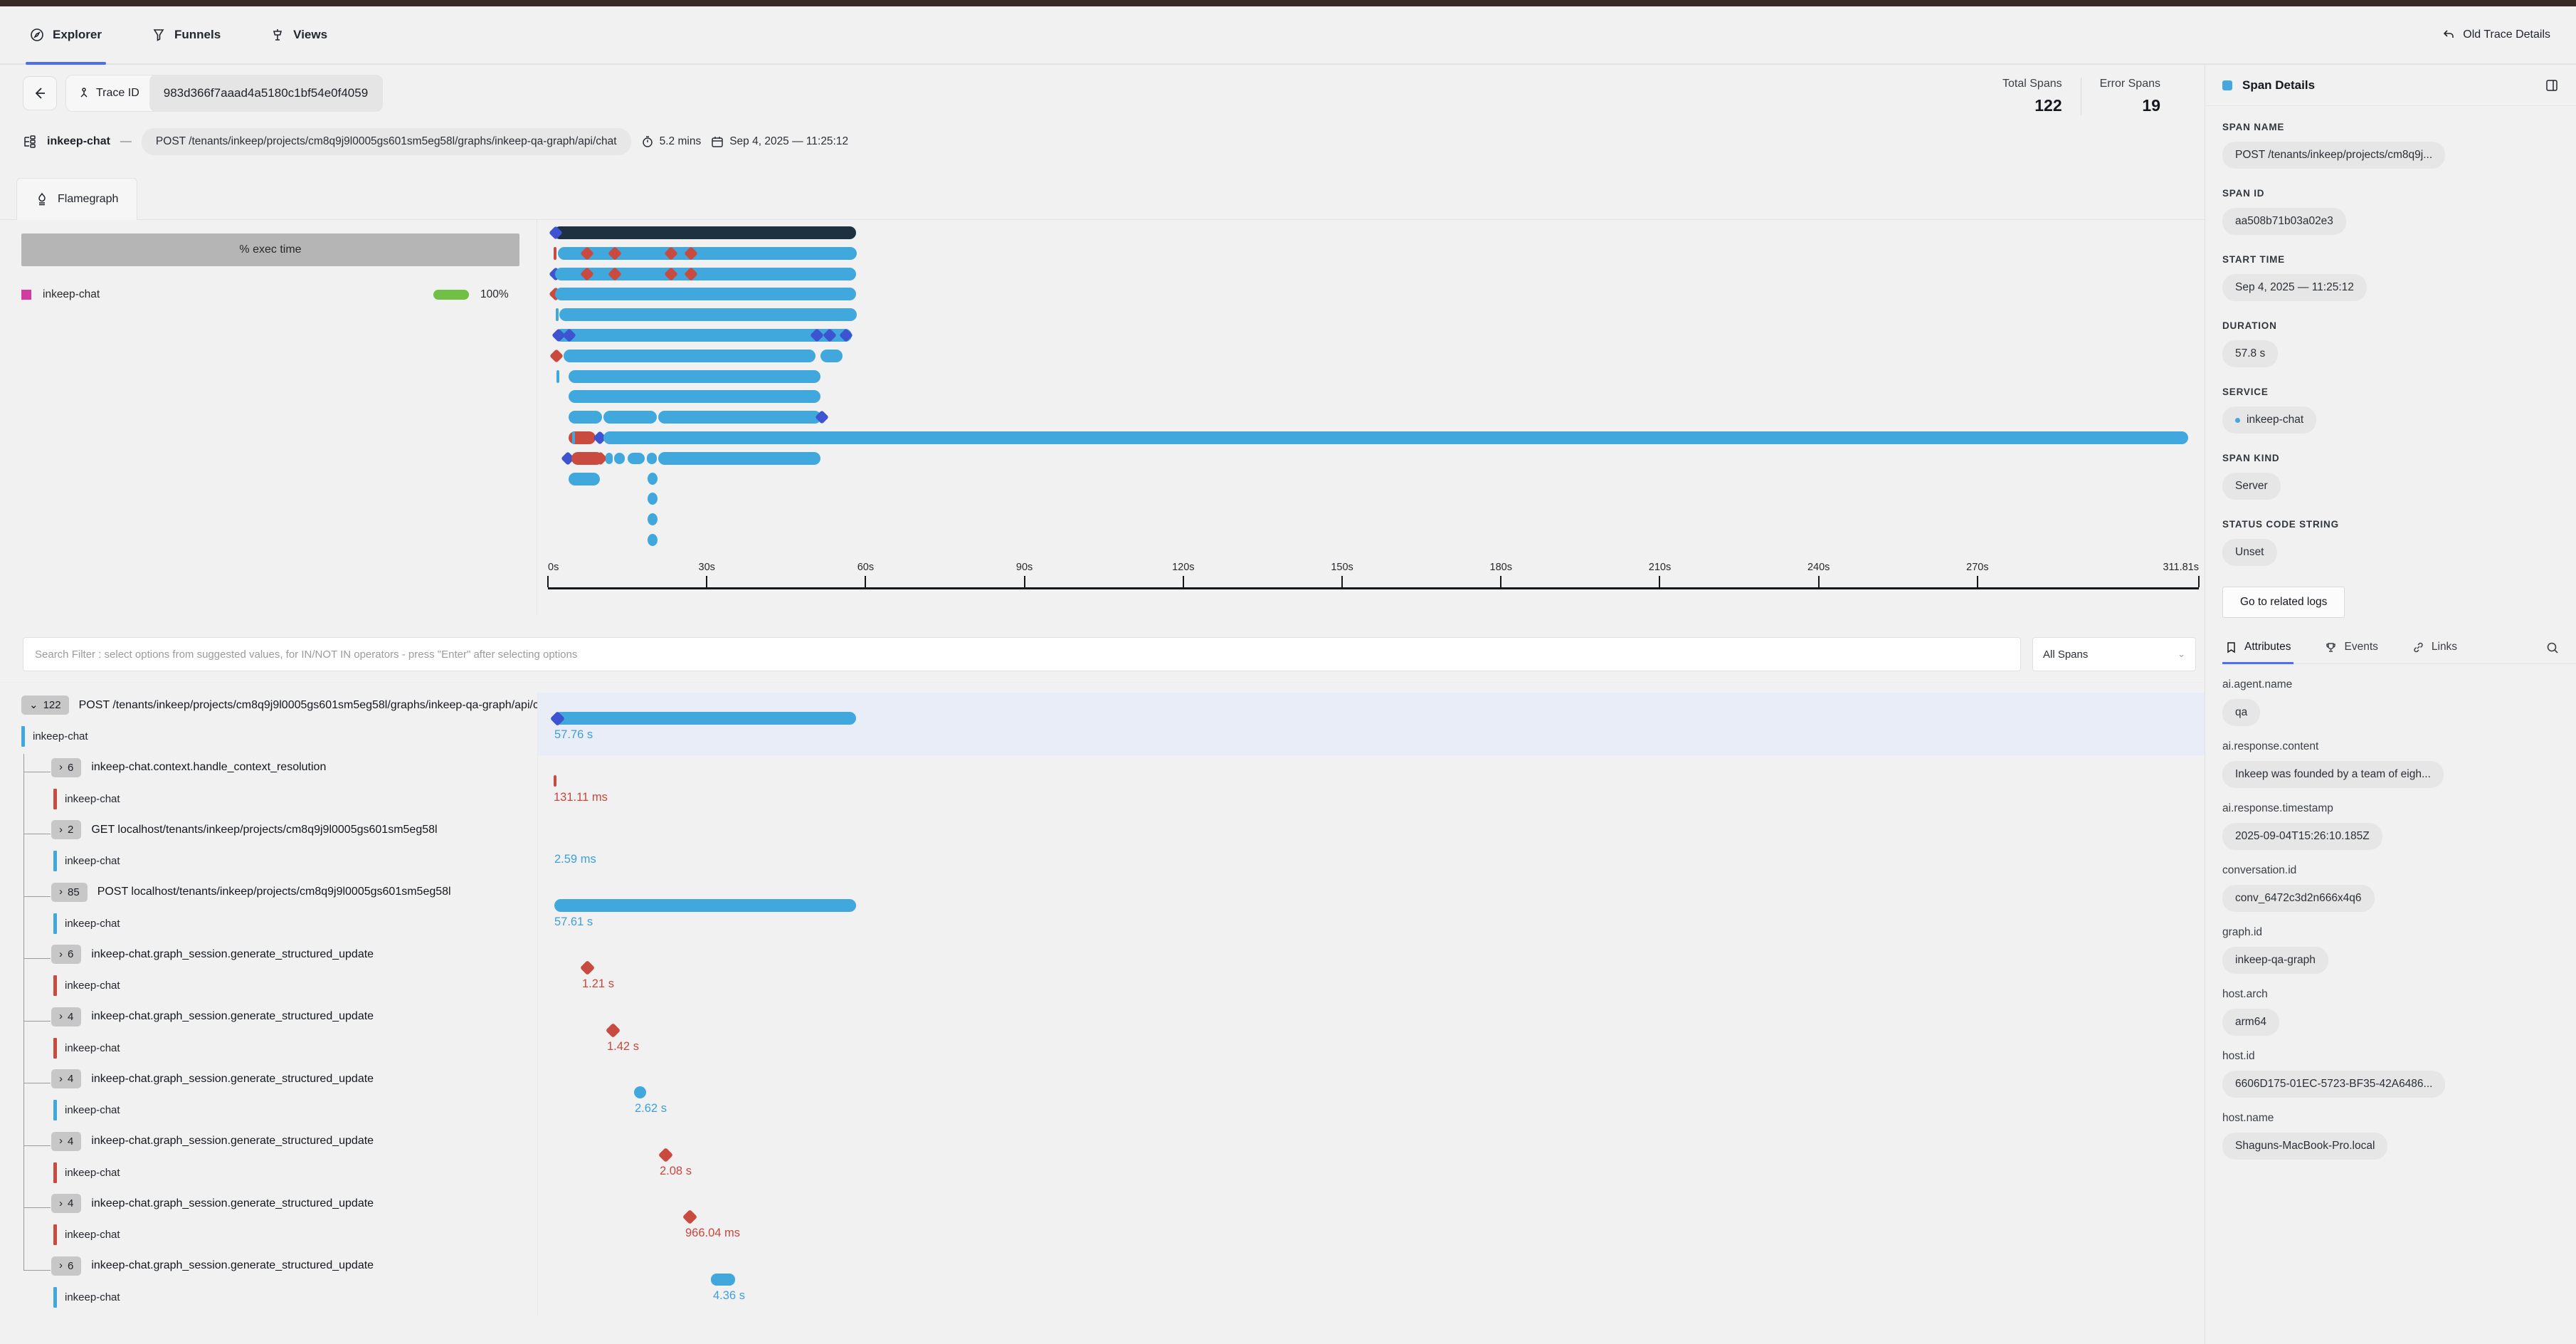 The width and height of the screenshot is (2576, 1344). What do you see at coordinates (2241, 712) in the screenshot?
I see `attribute-value-pill: qa` at bounding box center [2241, 712].